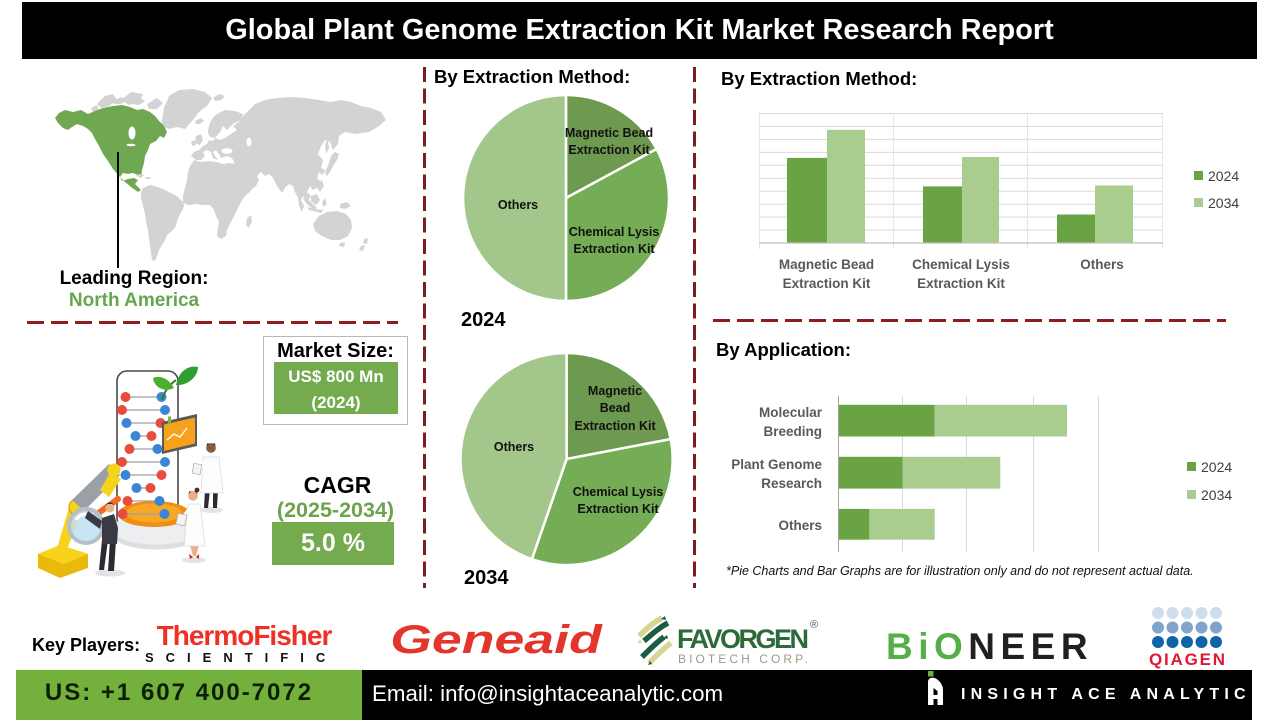 The height and width of the screenshot is (720, 1280). Describe the element at coordinates (743, 639) in the screenshot. I see `svg-text: FAVORGEN` at that location.